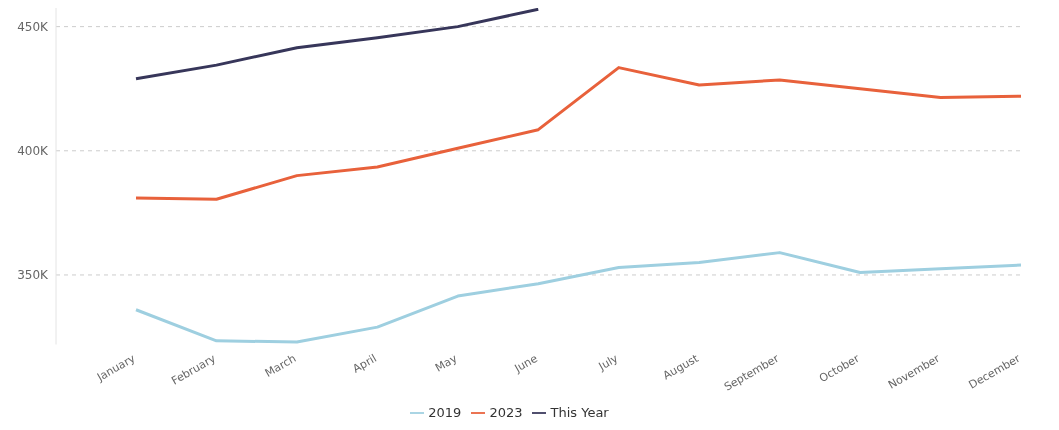 Image resolution: width=1059 pixels, height=430 pixels. Describe the element at coordinates (608, 362) in the screenshot. I see `x-tick-label: July` at that location.